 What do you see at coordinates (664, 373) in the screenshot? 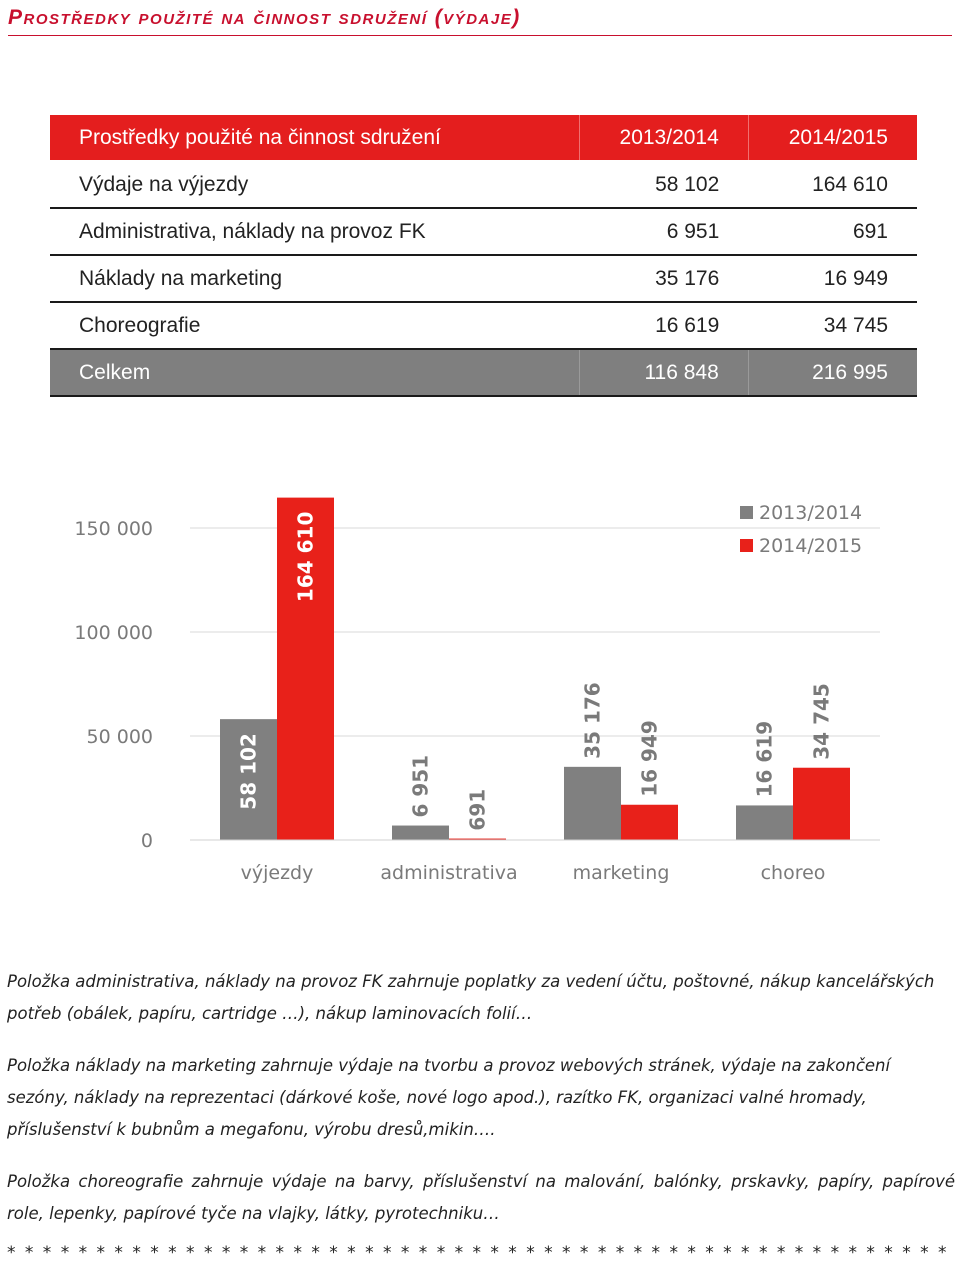
I see `total-value-y1: 116 848` at bounding box center [664, 373].